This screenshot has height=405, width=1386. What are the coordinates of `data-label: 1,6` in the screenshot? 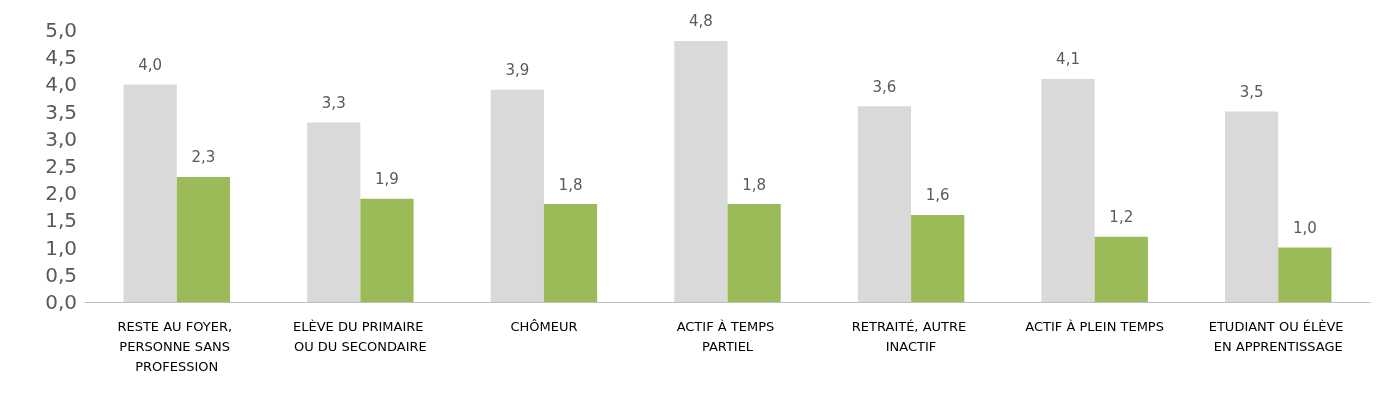 It's located at (937, 195).